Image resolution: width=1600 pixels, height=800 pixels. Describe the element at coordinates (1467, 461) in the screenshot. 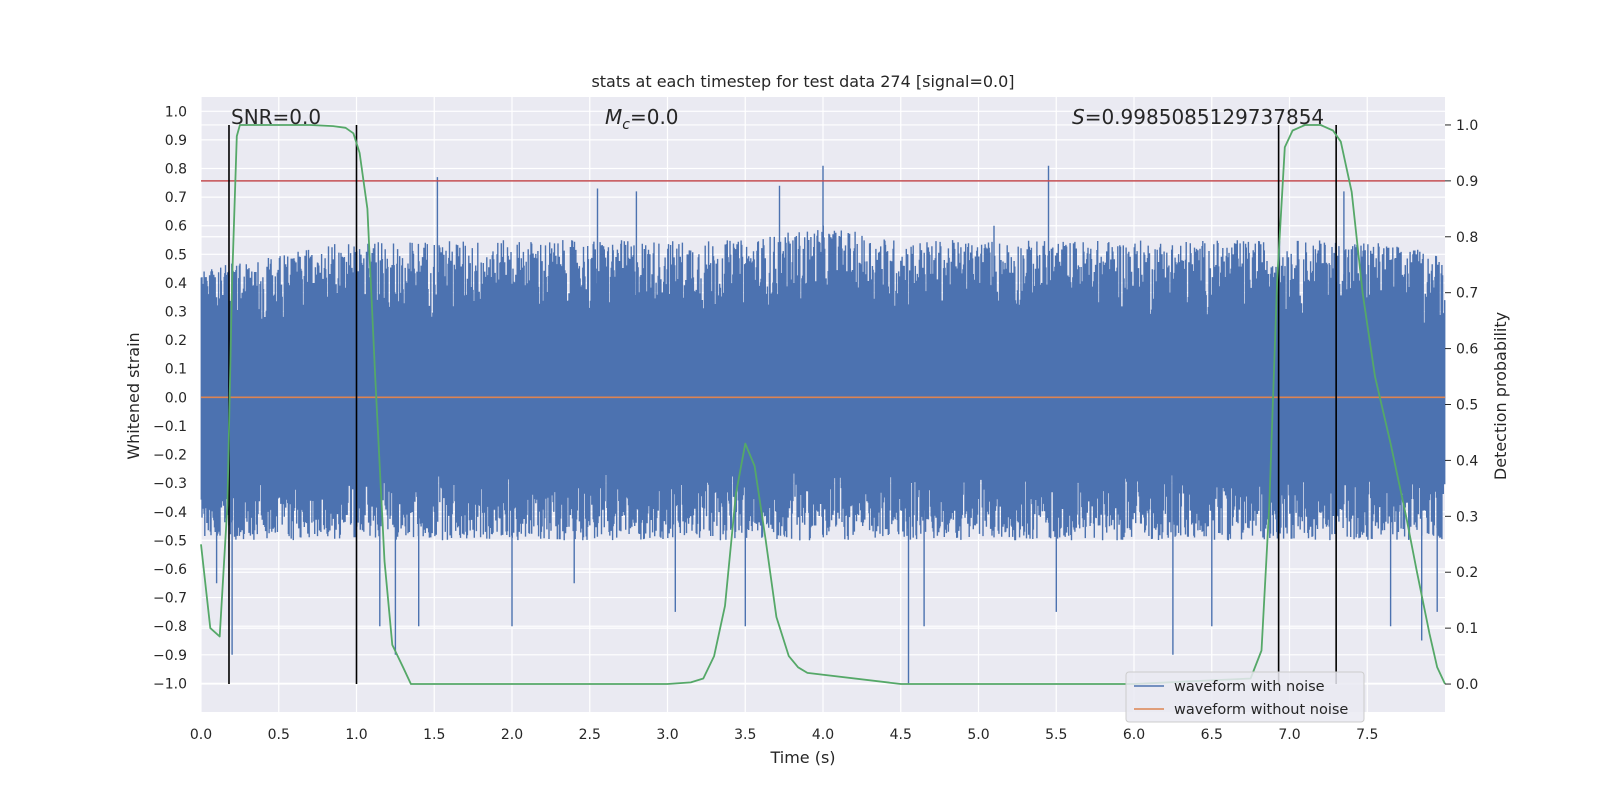

I see `y2-tick-label: 0.4` at that location.